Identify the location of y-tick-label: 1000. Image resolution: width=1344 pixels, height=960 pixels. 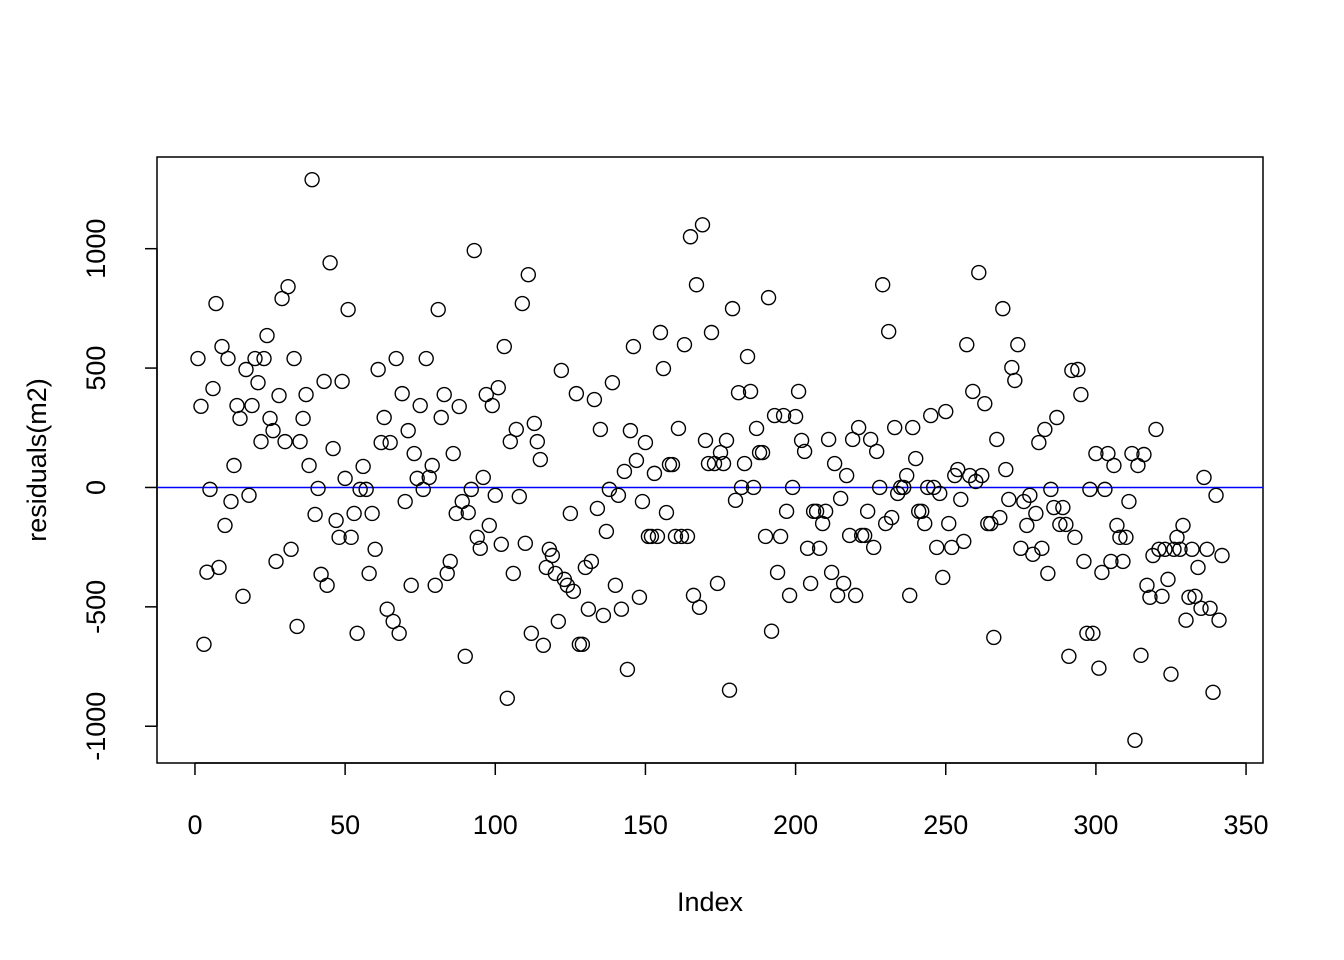
(96, 249).